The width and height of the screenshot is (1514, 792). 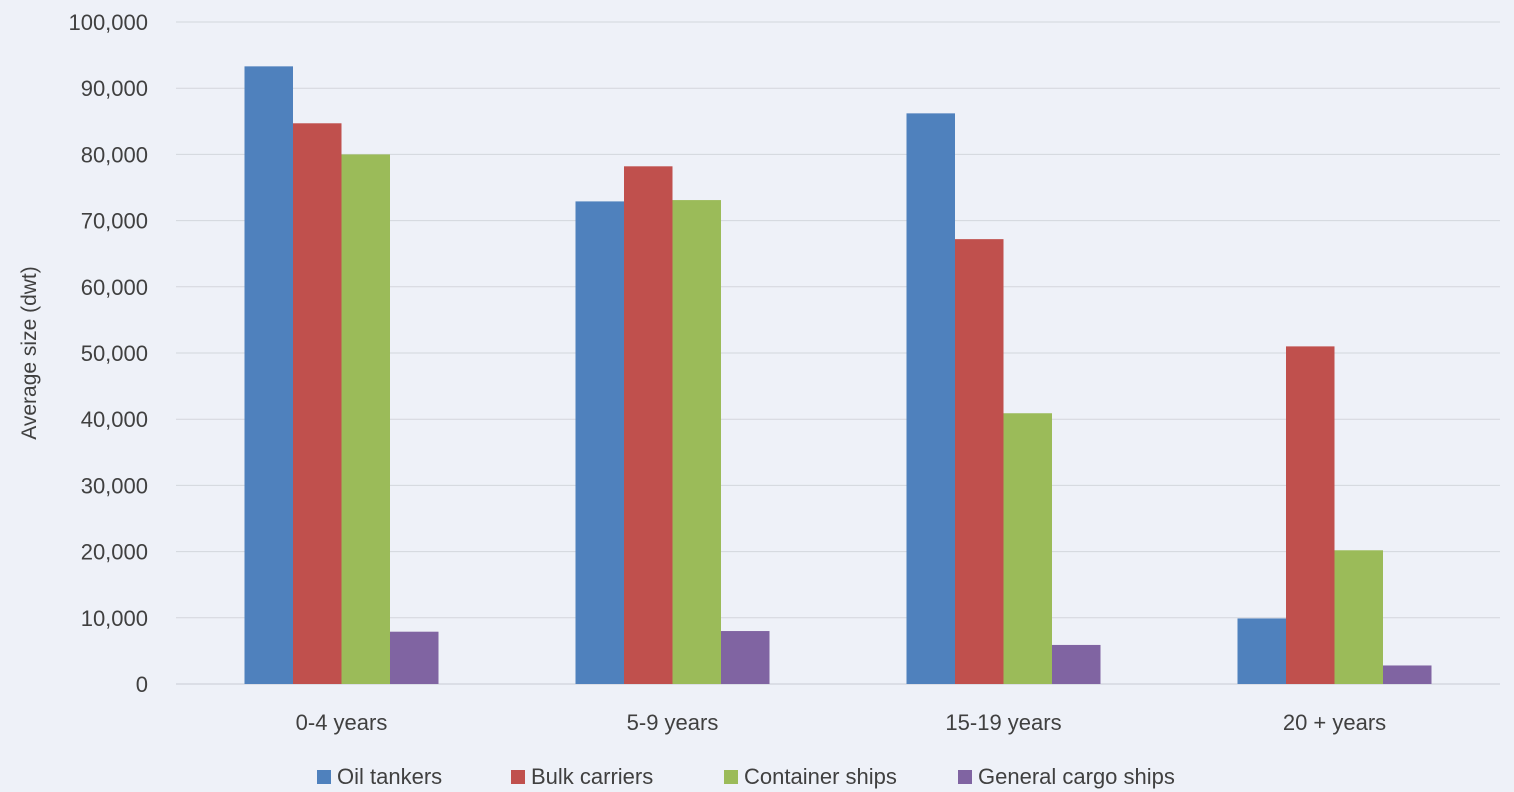 I want to click on x-axis-category-labels: 0-4 years 5-9 years 15-19 years 20 + years, so click(x=841, y=722).